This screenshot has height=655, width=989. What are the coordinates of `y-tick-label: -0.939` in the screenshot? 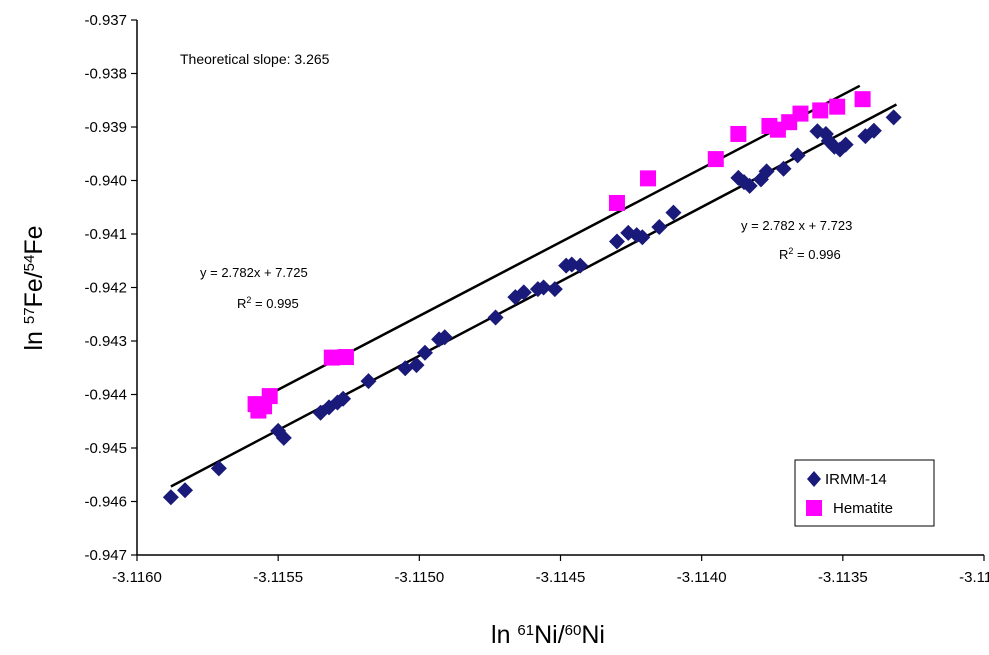 It's located at (105, 127).